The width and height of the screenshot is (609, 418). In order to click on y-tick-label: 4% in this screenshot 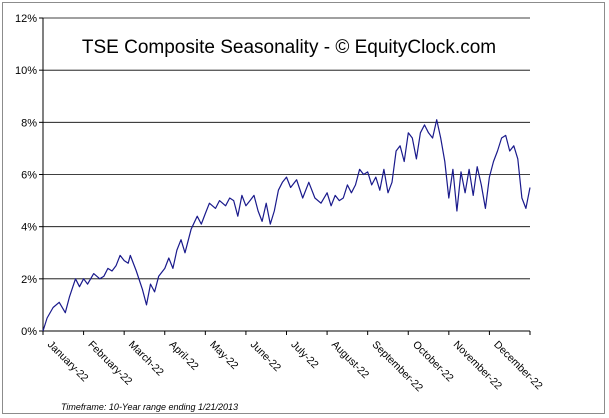, I will do `click(29, 228)`.